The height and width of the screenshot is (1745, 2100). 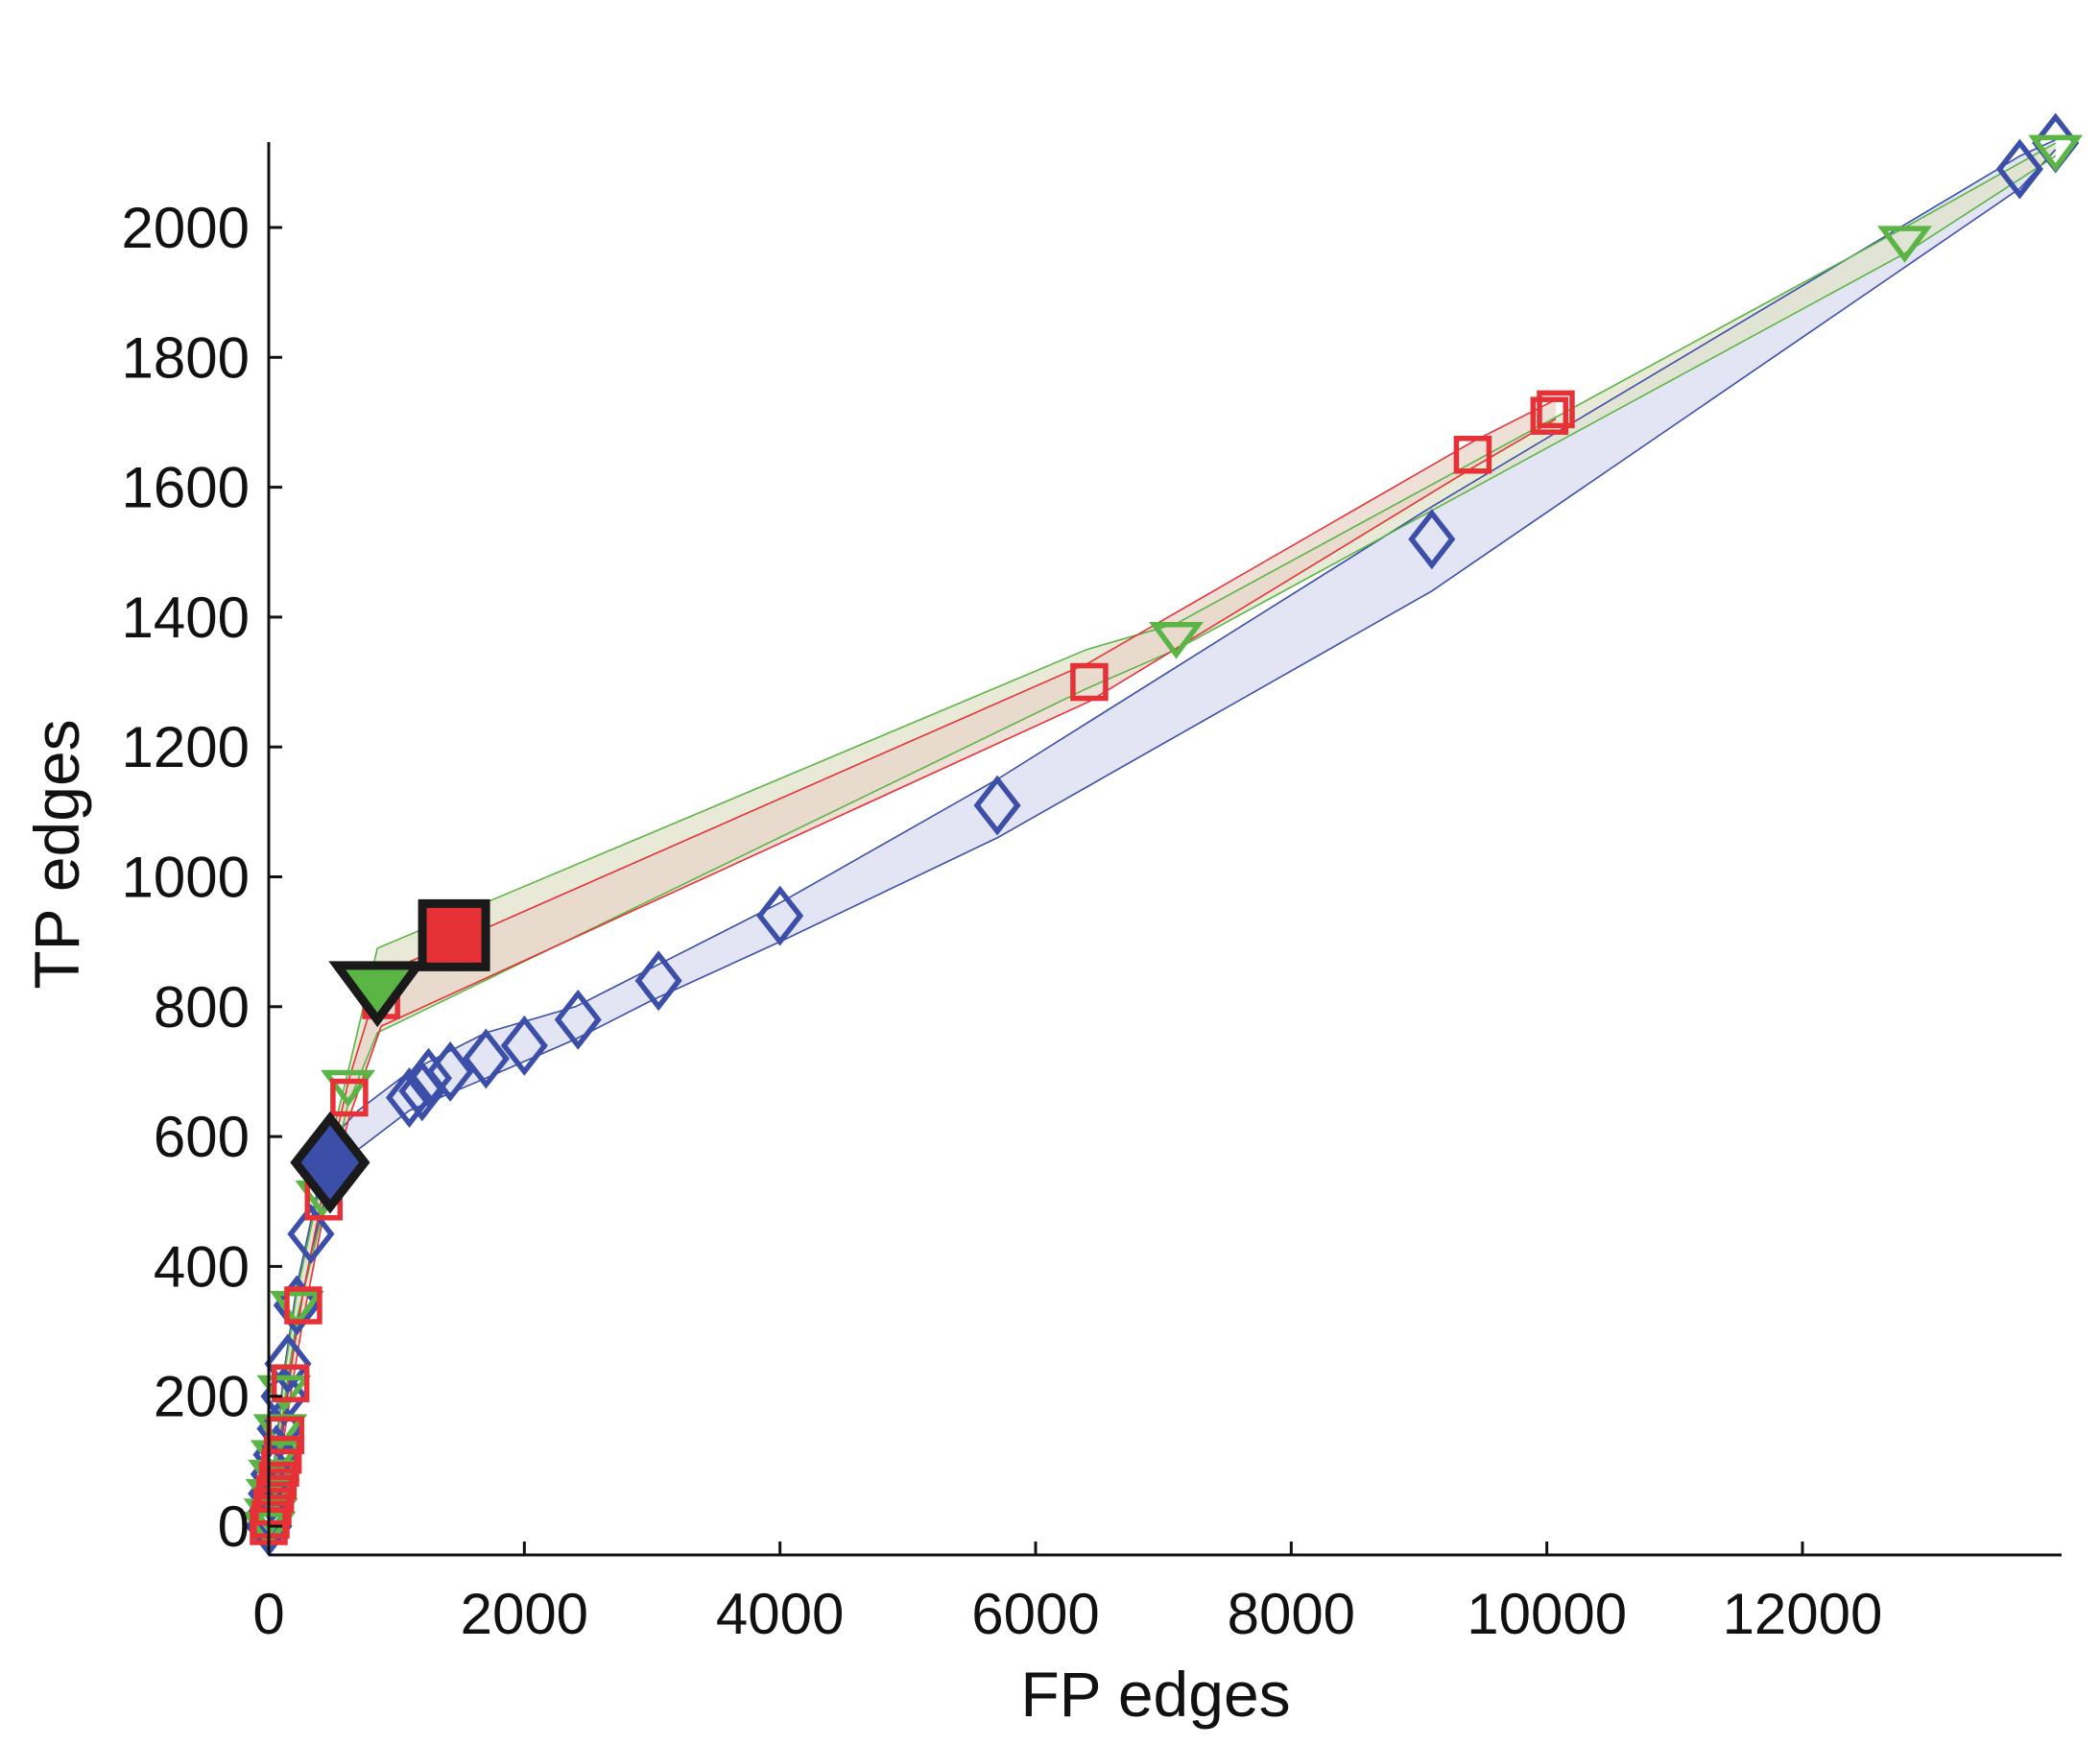 What do you see at coordinates (56, 854) in the screenshot?
I see `y-axis-title: TP edges` at bounding box center [56, 854].